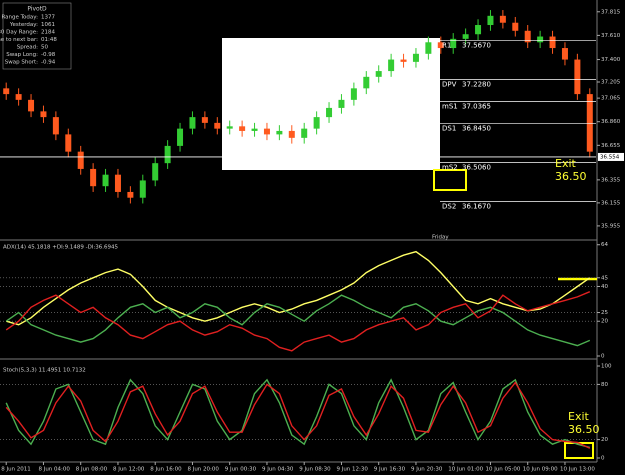 This screenshot has height=475, width=625. What do you see at coordinates (48, 63) in the screenshot?
I see `info-value: -0.94` at bounding box center [48, 63].